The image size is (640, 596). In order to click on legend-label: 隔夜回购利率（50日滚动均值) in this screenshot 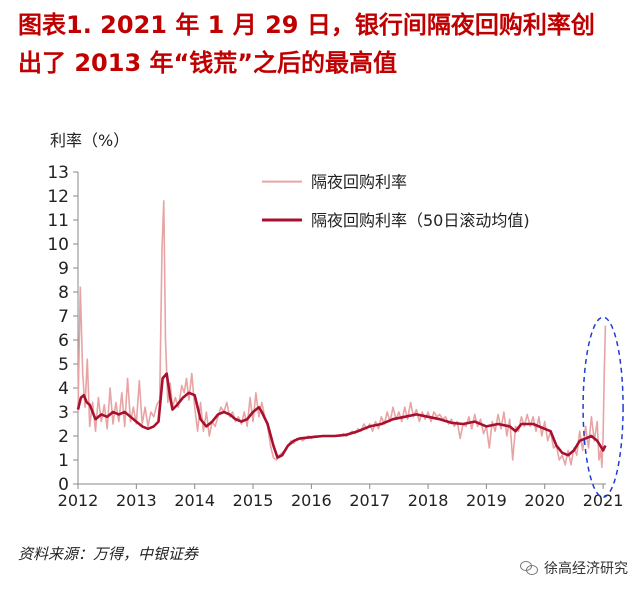, I will do `click(420, 220)`.